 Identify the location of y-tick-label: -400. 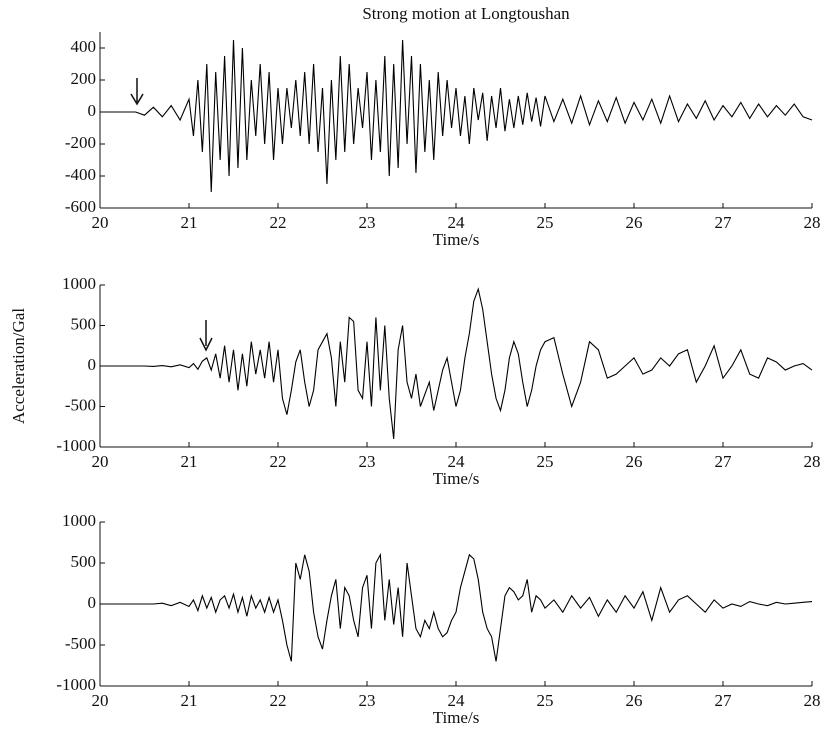
(80, 174).